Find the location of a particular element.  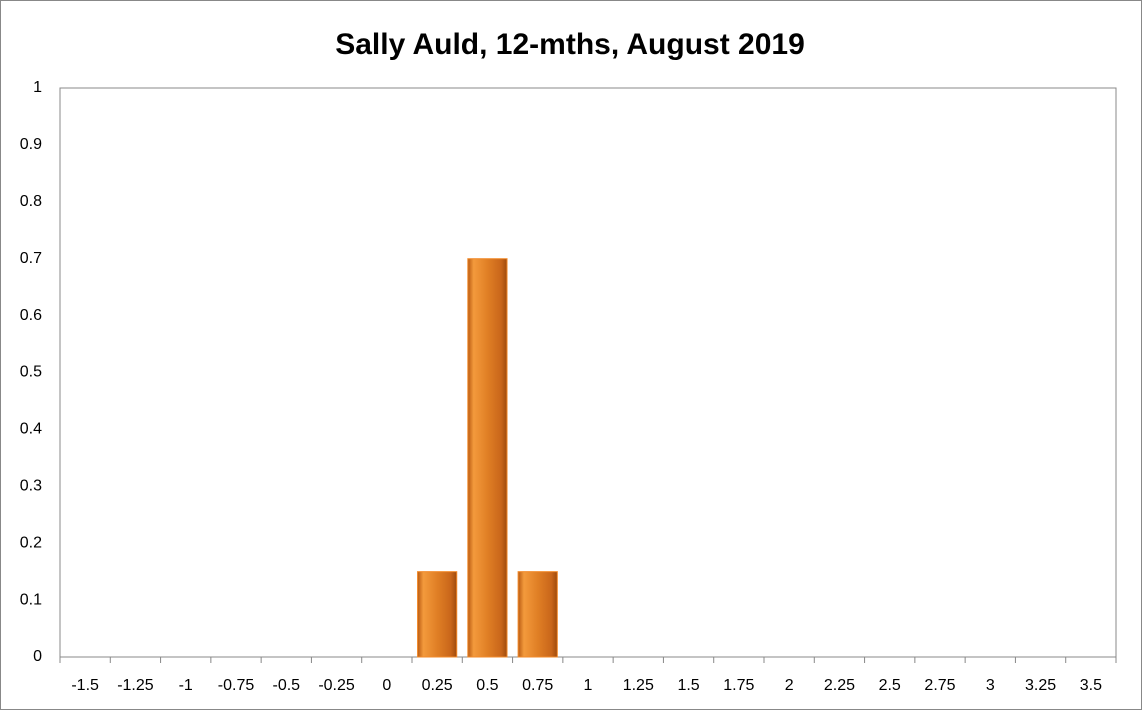

x-tick-label: 1.5 is located at coordinates (688, 685).